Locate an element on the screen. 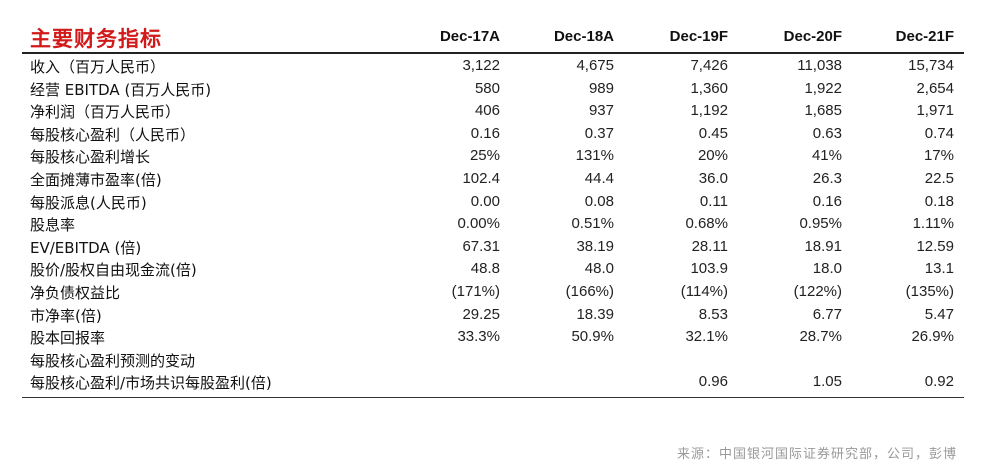  table-bottom-rule is located at coordinates (493, 397).